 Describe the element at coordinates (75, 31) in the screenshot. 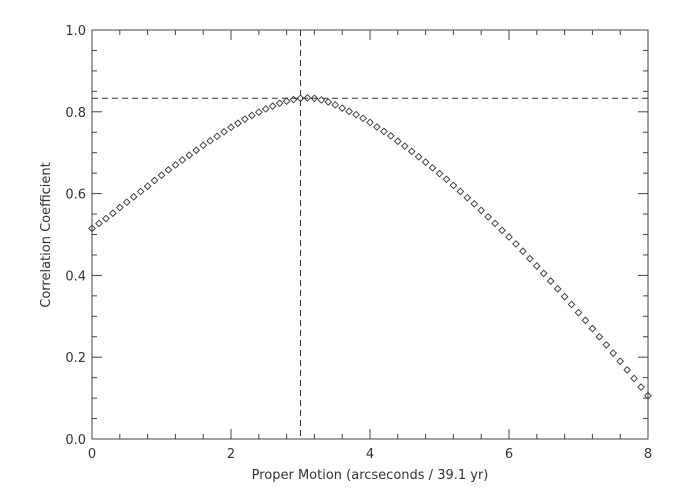

I see `y-tick-label: 1.0` at that location.